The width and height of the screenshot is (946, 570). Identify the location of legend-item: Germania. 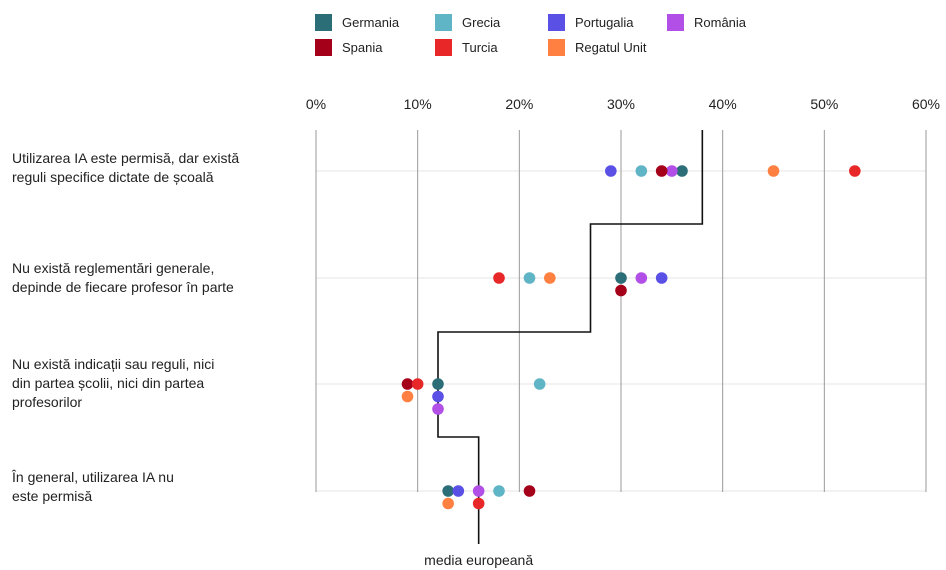
(357, 22).